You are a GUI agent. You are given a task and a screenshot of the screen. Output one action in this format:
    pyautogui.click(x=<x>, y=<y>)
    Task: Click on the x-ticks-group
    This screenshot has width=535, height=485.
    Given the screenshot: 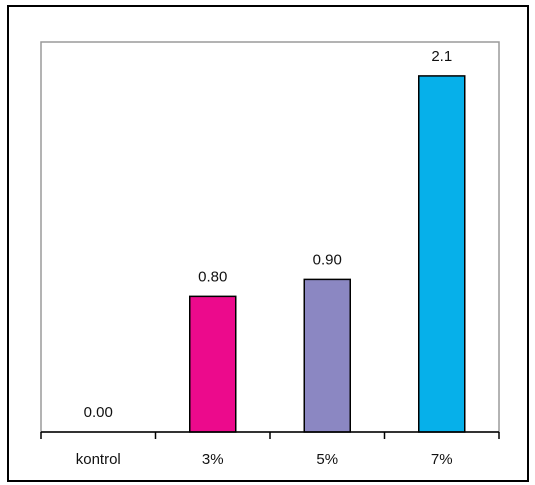 What is the action you would take?
    pyautogui.click(x=270, y=435)
    